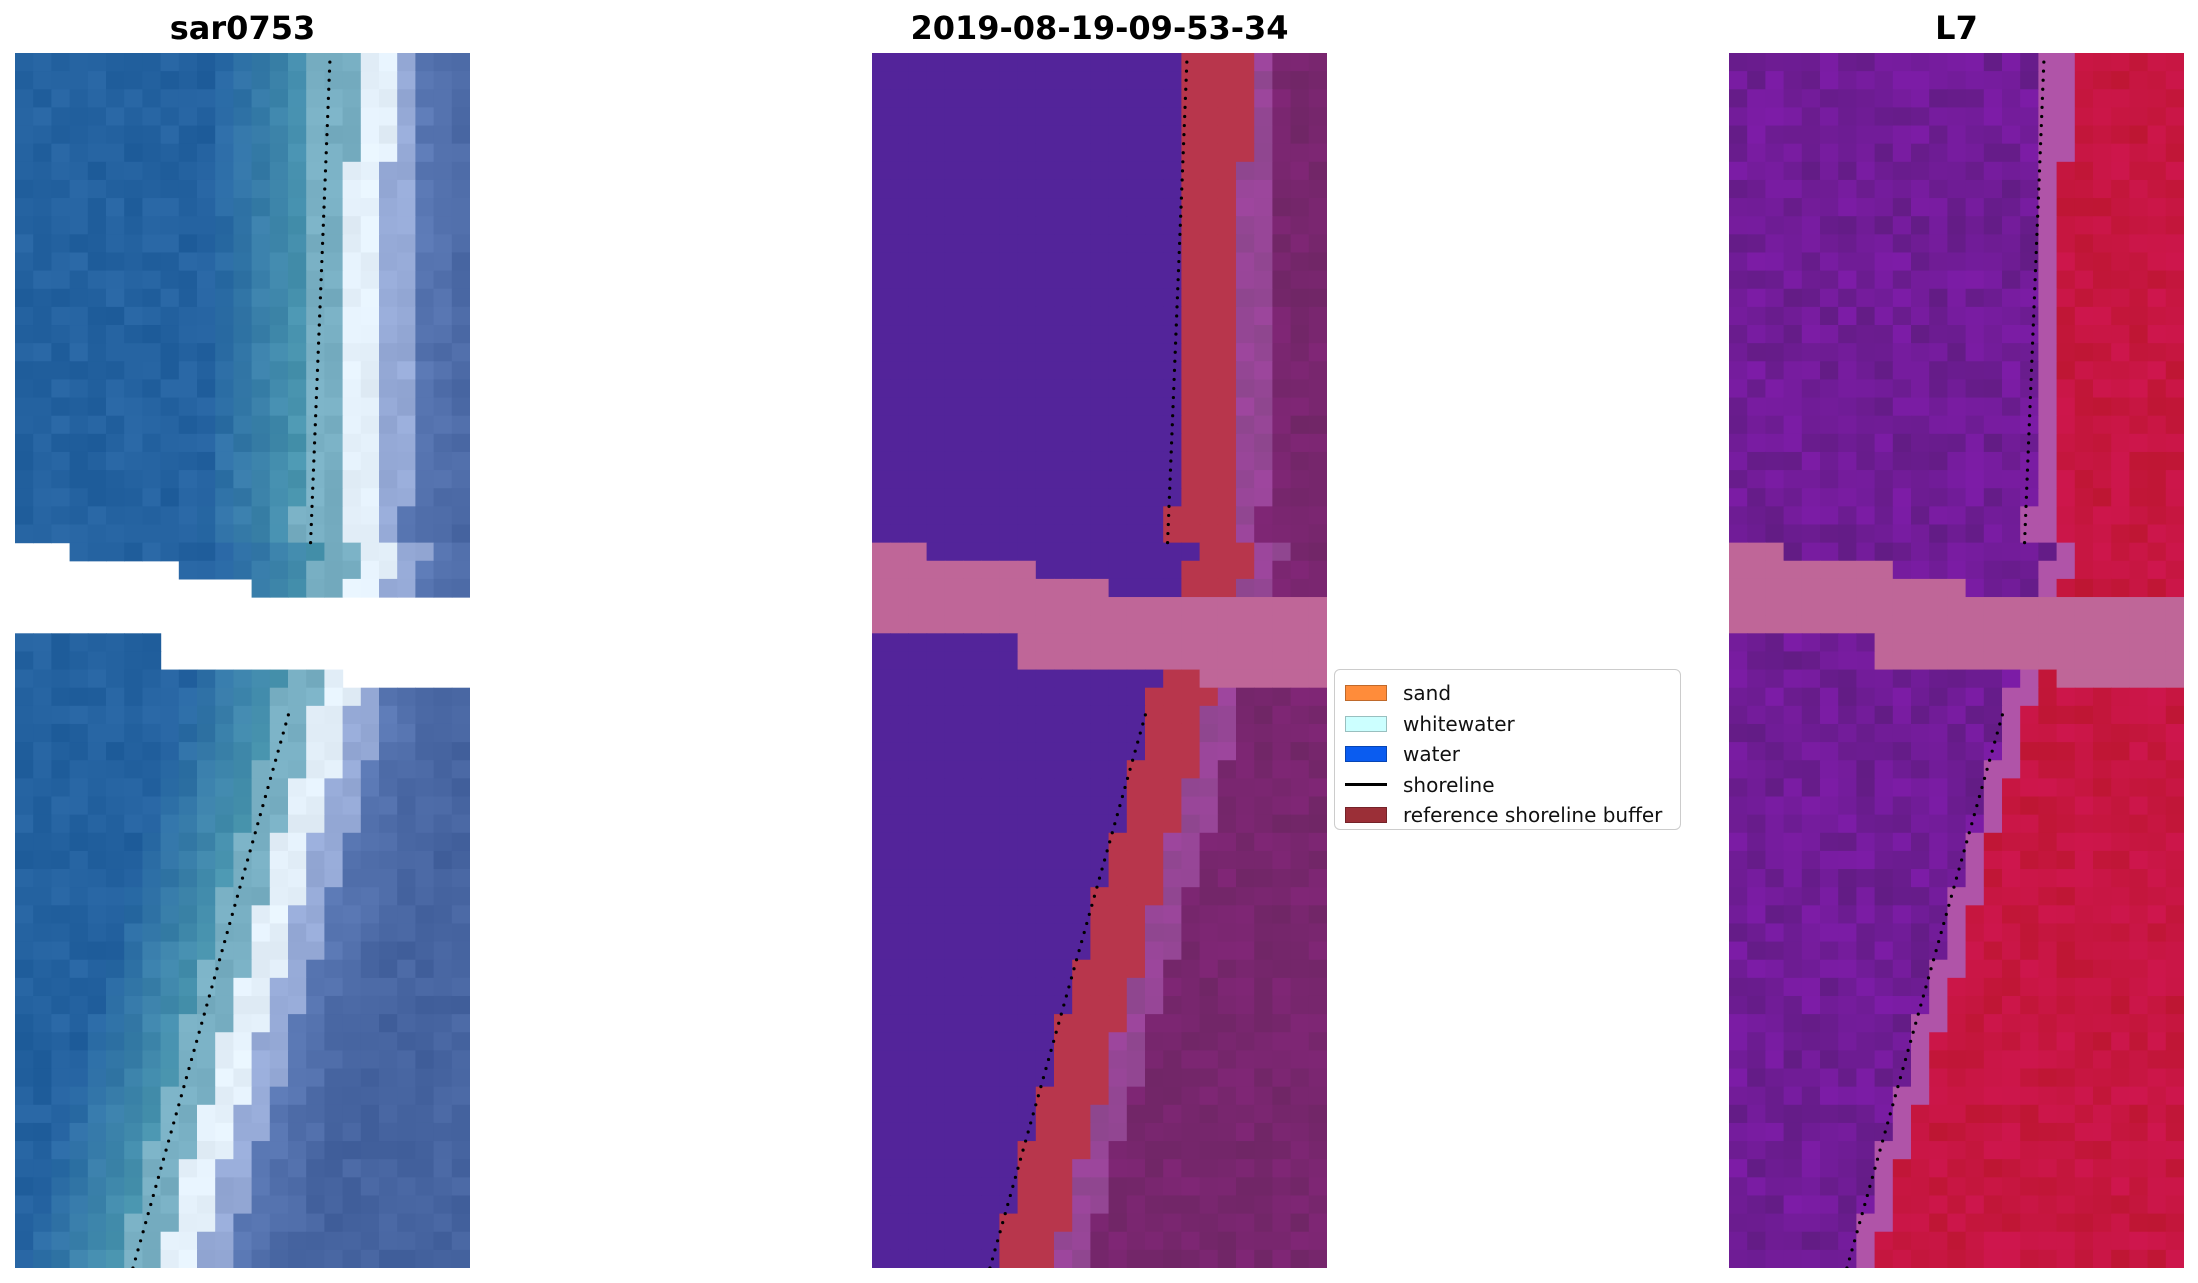  What do you see at coordinates (230, 923) in the screenshot?
I see `shoreline-point` at bounding box center [230, 923].